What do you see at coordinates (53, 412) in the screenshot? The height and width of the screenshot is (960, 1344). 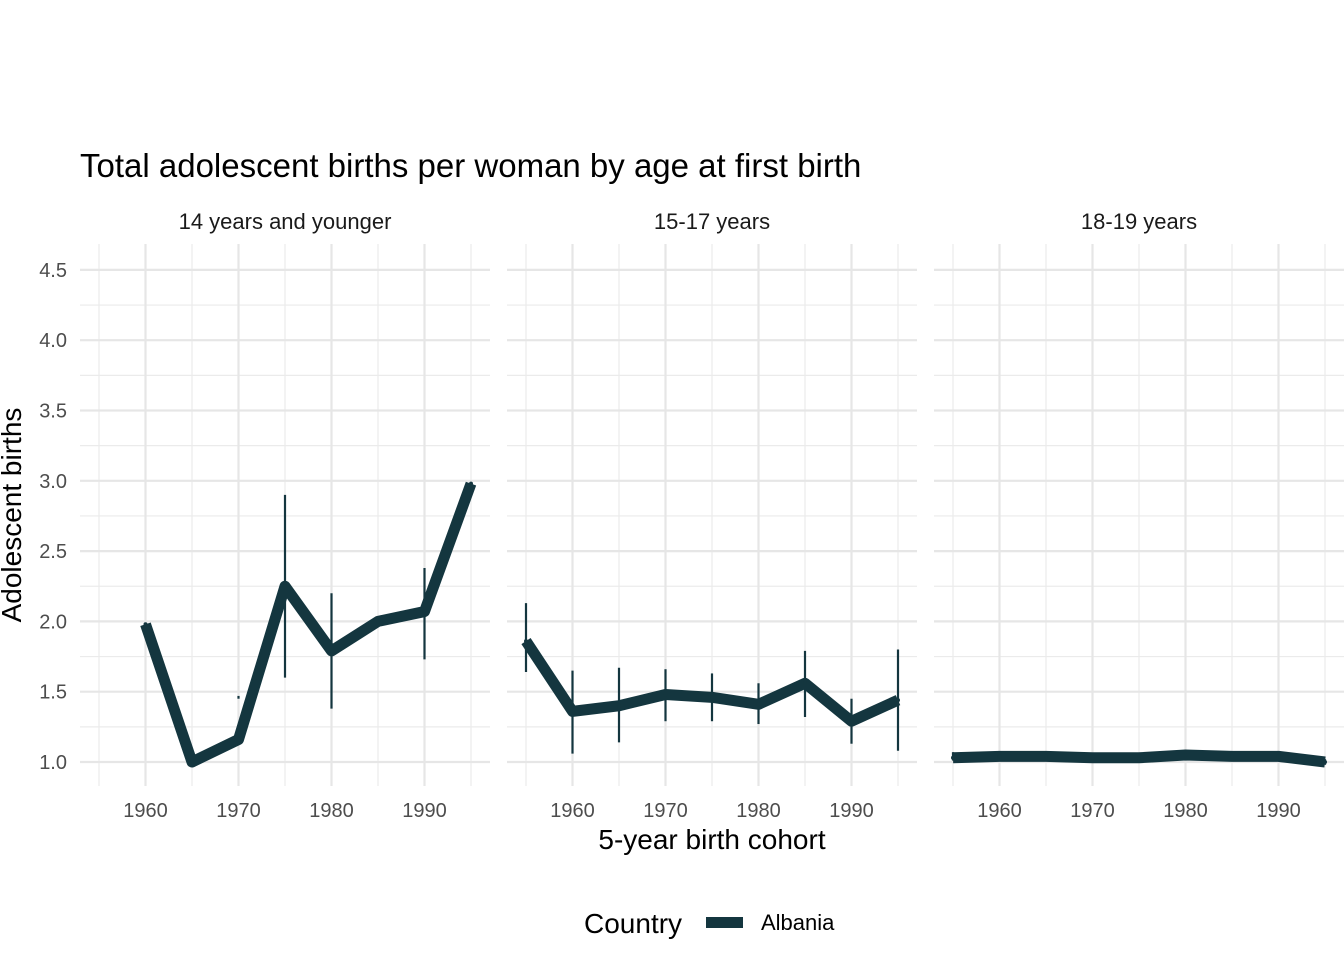 I see `y-tick-label: 3.5` at bounding box center [53, 412].